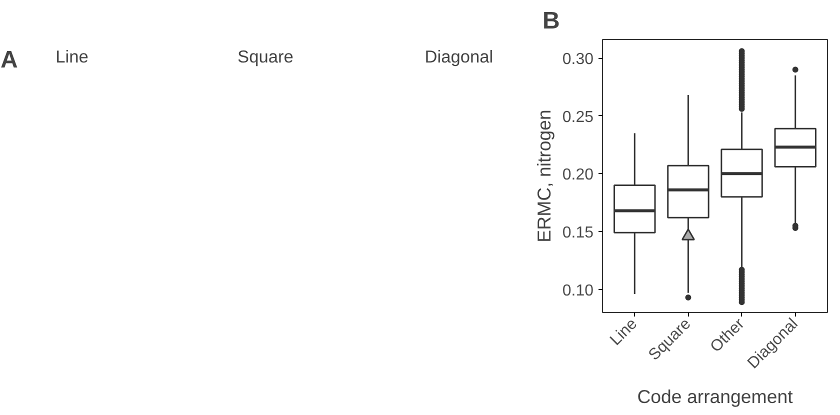 This screenshot has height=415, width=840. I want to click on text: Line, so click(72, 56).